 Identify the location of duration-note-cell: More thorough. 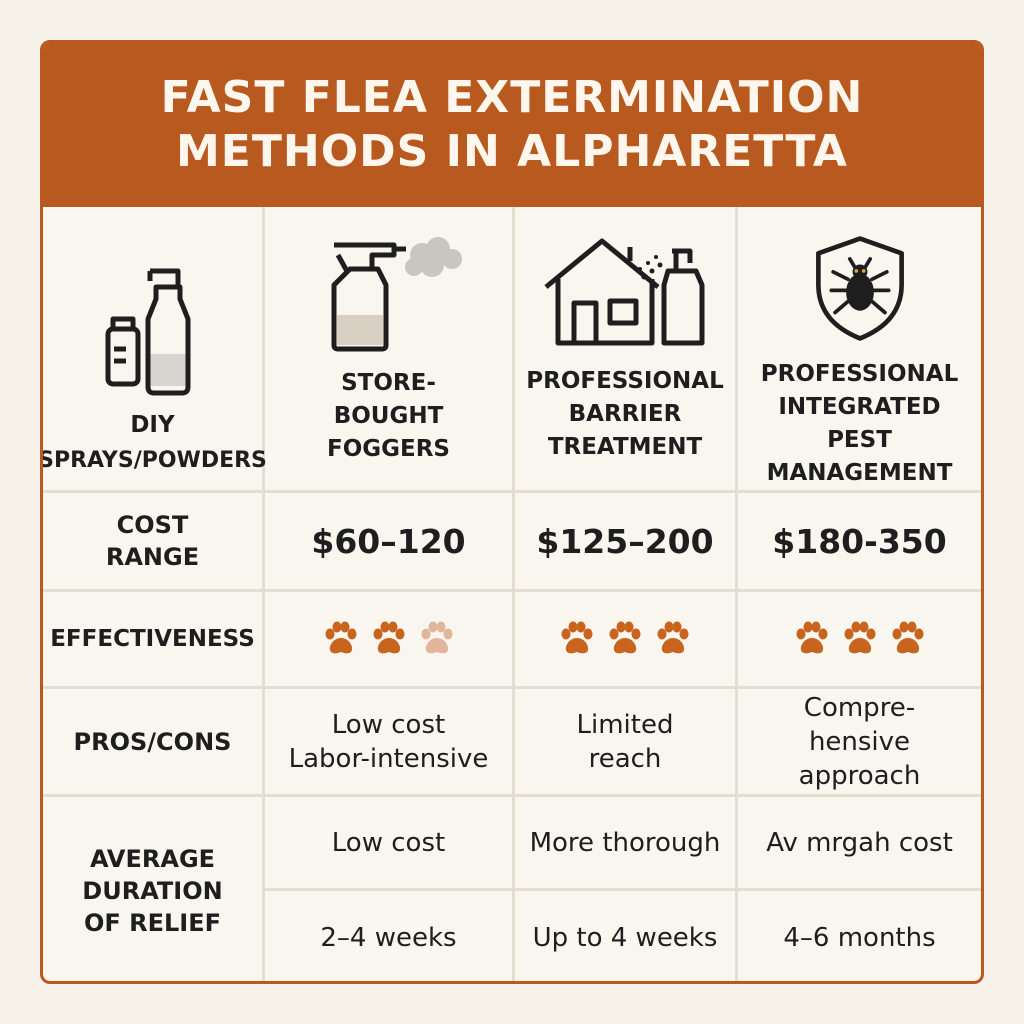
(625, 842).